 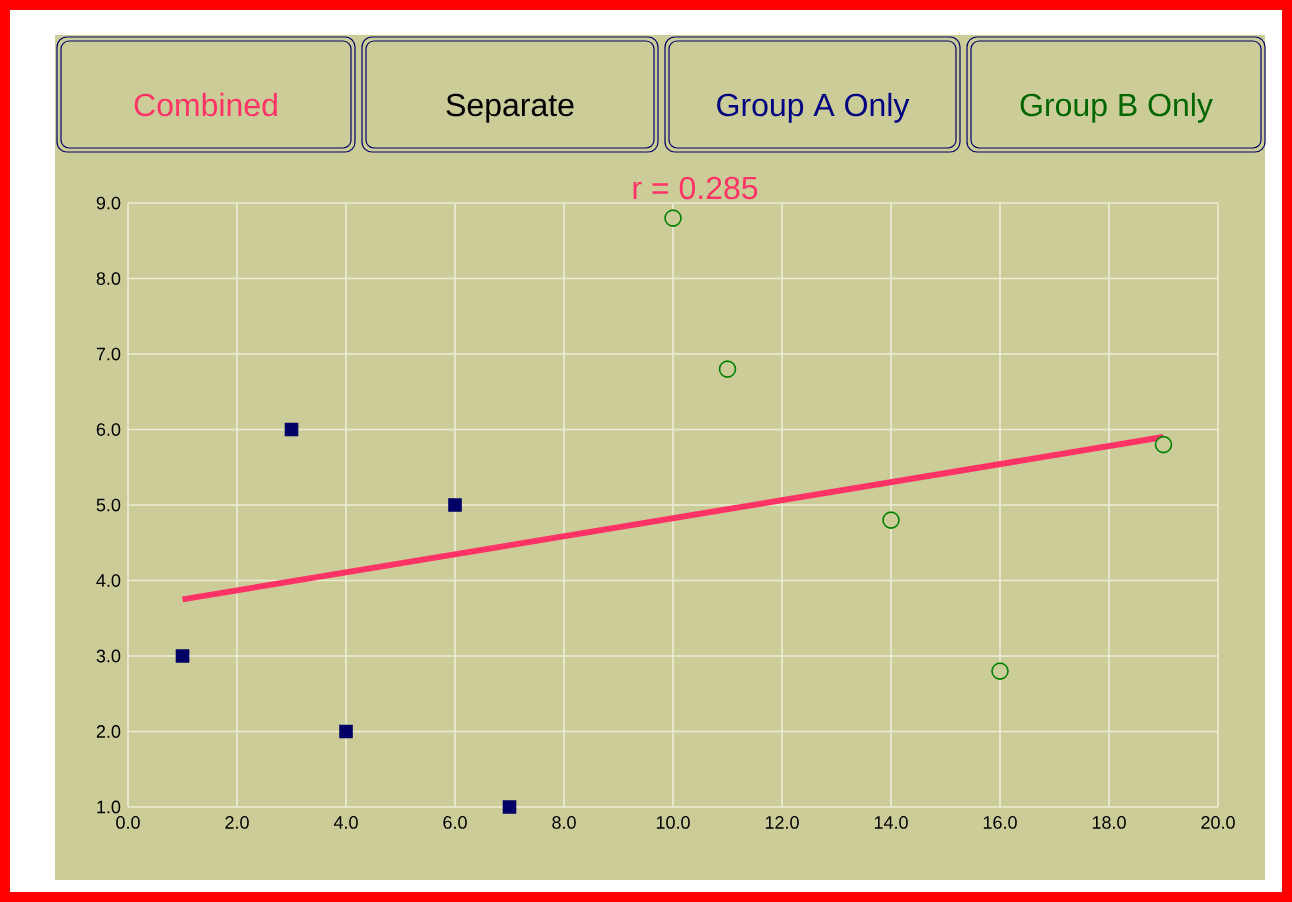 I want to click on y-tick-label: 5.0, so click(x=108, y=505).